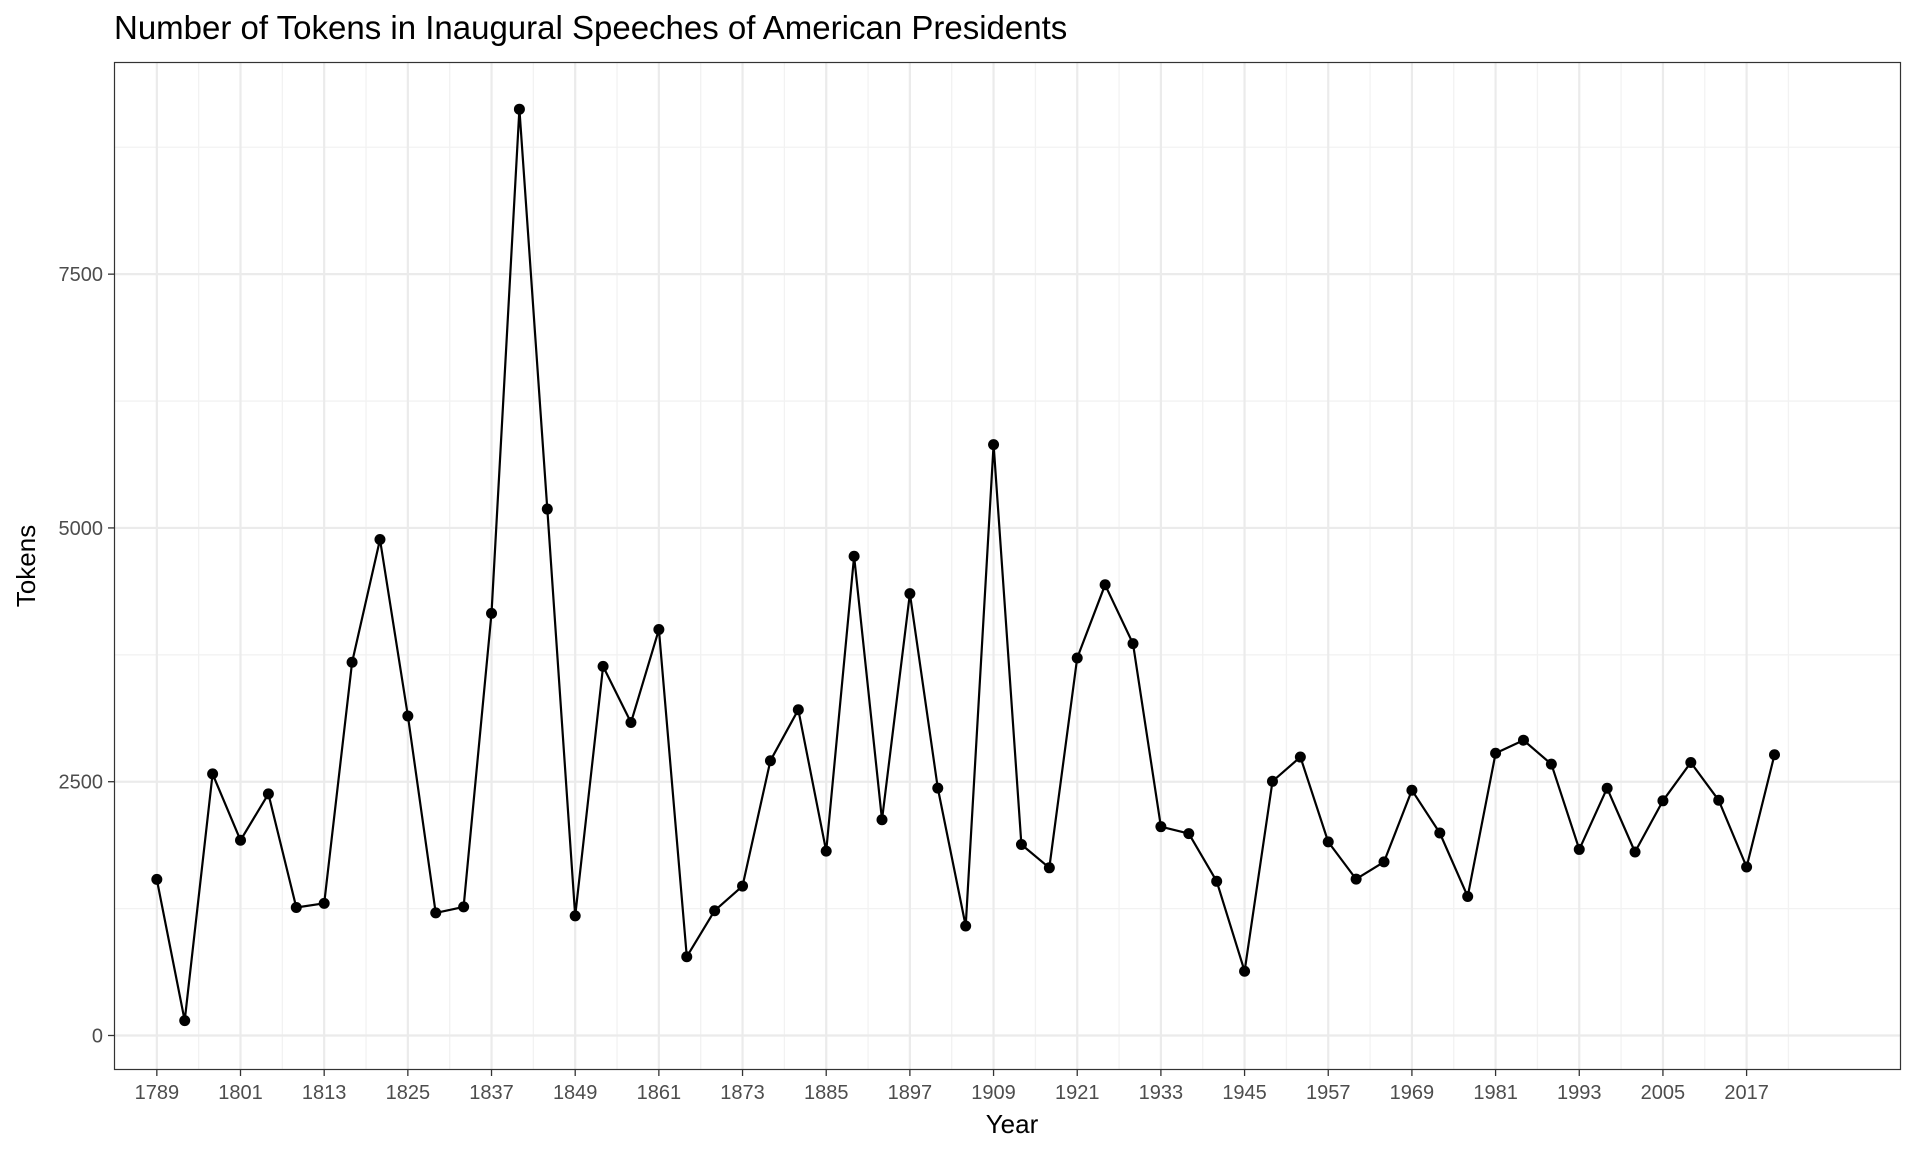 This screenshot has height=1152, width=1920. What do you see at coordinates (324, 1093) in the screenshot?
I see `x-tick-label: 1813` at bounding box center [324, 1093].